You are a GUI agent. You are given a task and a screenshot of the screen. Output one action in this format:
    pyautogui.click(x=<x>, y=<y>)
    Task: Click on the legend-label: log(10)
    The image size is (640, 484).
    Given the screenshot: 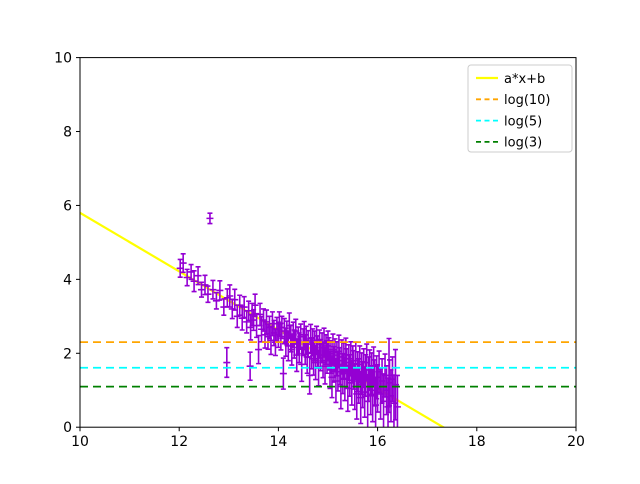 What is the action you would take?
    pyautogui.click(x=527, y=100)
    